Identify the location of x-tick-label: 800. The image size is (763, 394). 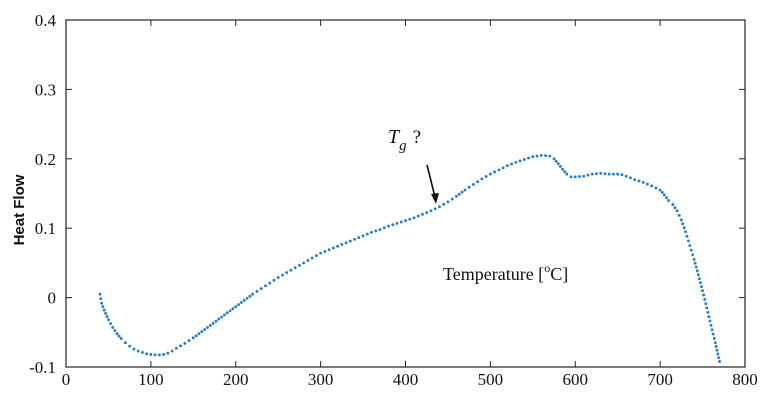
(745, 379).